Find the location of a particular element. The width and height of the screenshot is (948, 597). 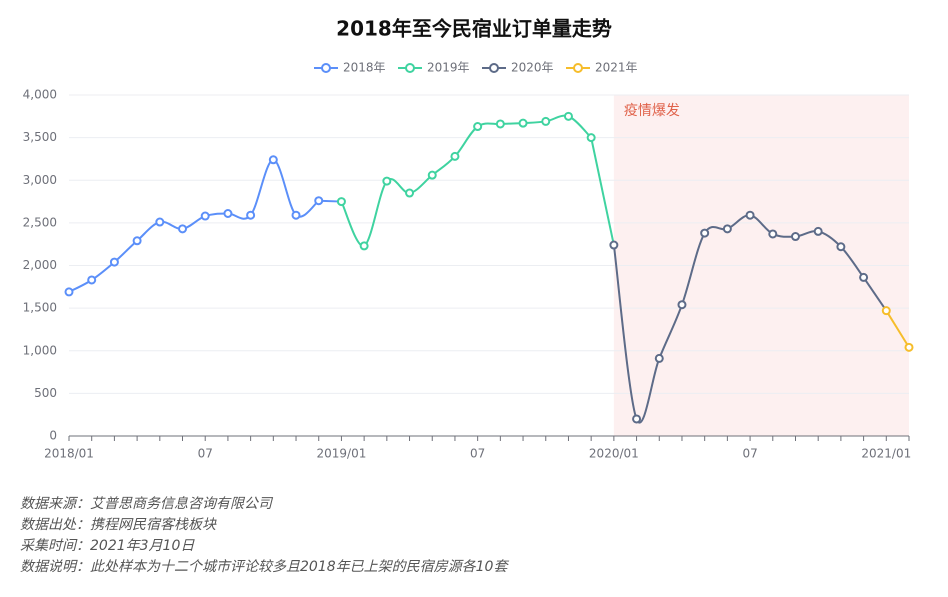

footnote: 数据来源：艾普思商务信息咨询有限公司 is located at coordinates (147, 504).